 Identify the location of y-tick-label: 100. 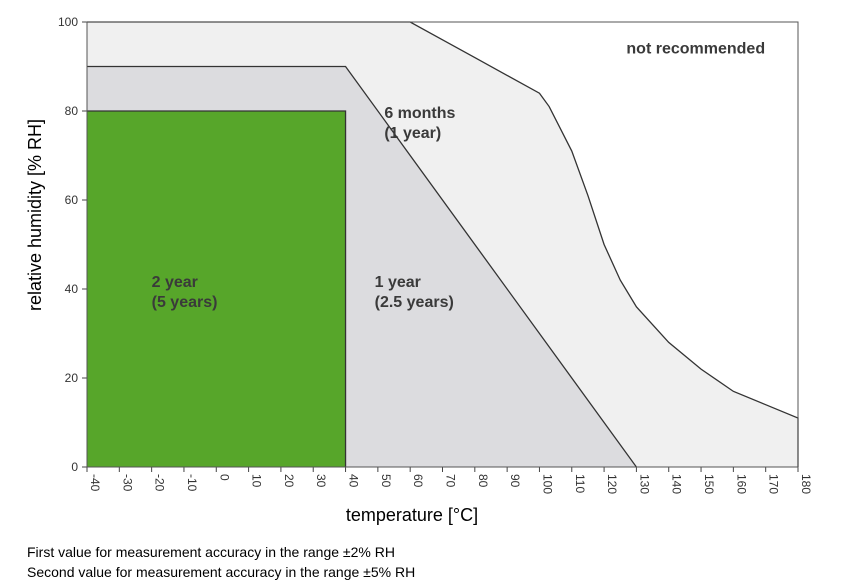
(68, 22).